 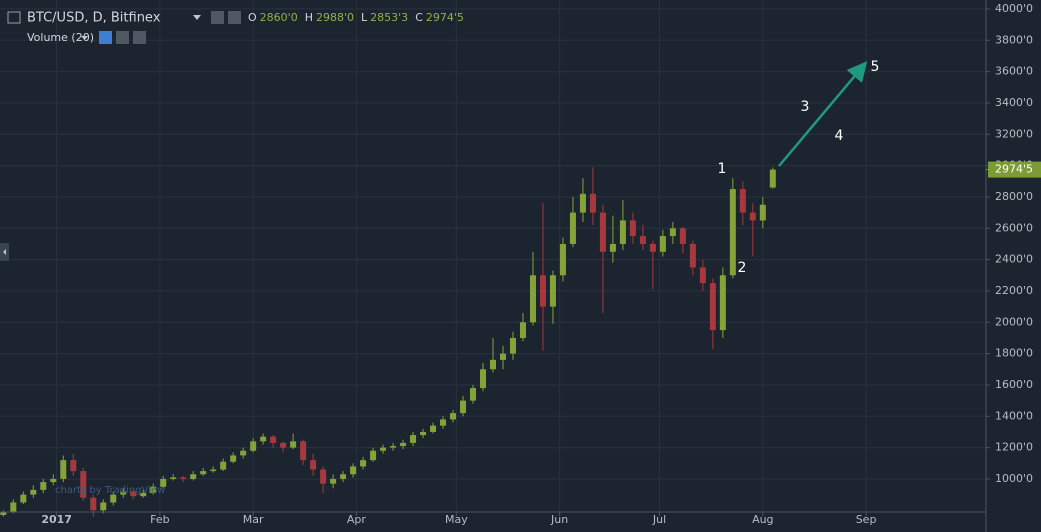 I want to click on wave-label: 1, so click(x=722, y=169).